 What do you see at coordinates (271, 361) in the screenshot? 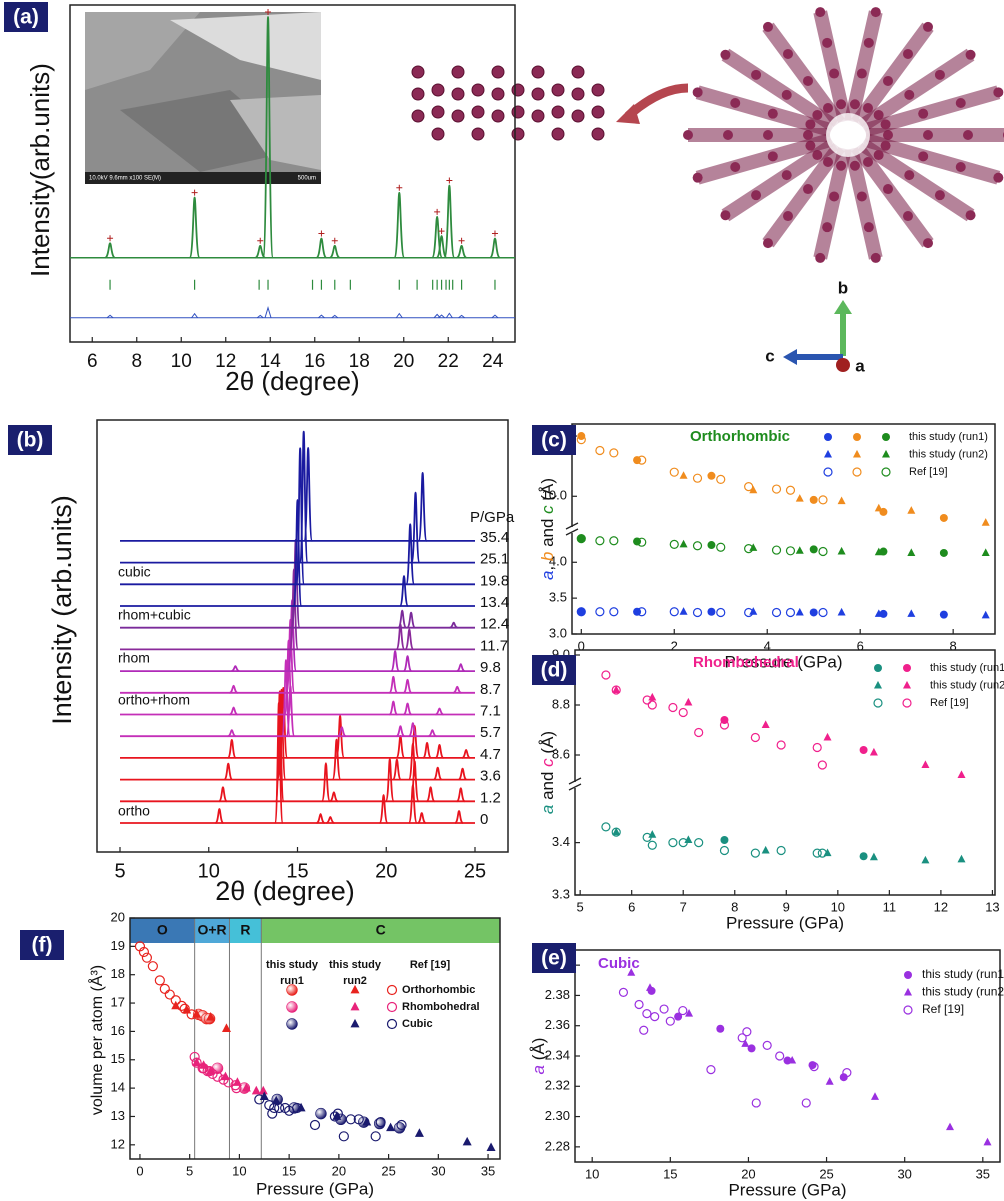
I see `x-tick-label: 14` at bounding box center [271, 361].